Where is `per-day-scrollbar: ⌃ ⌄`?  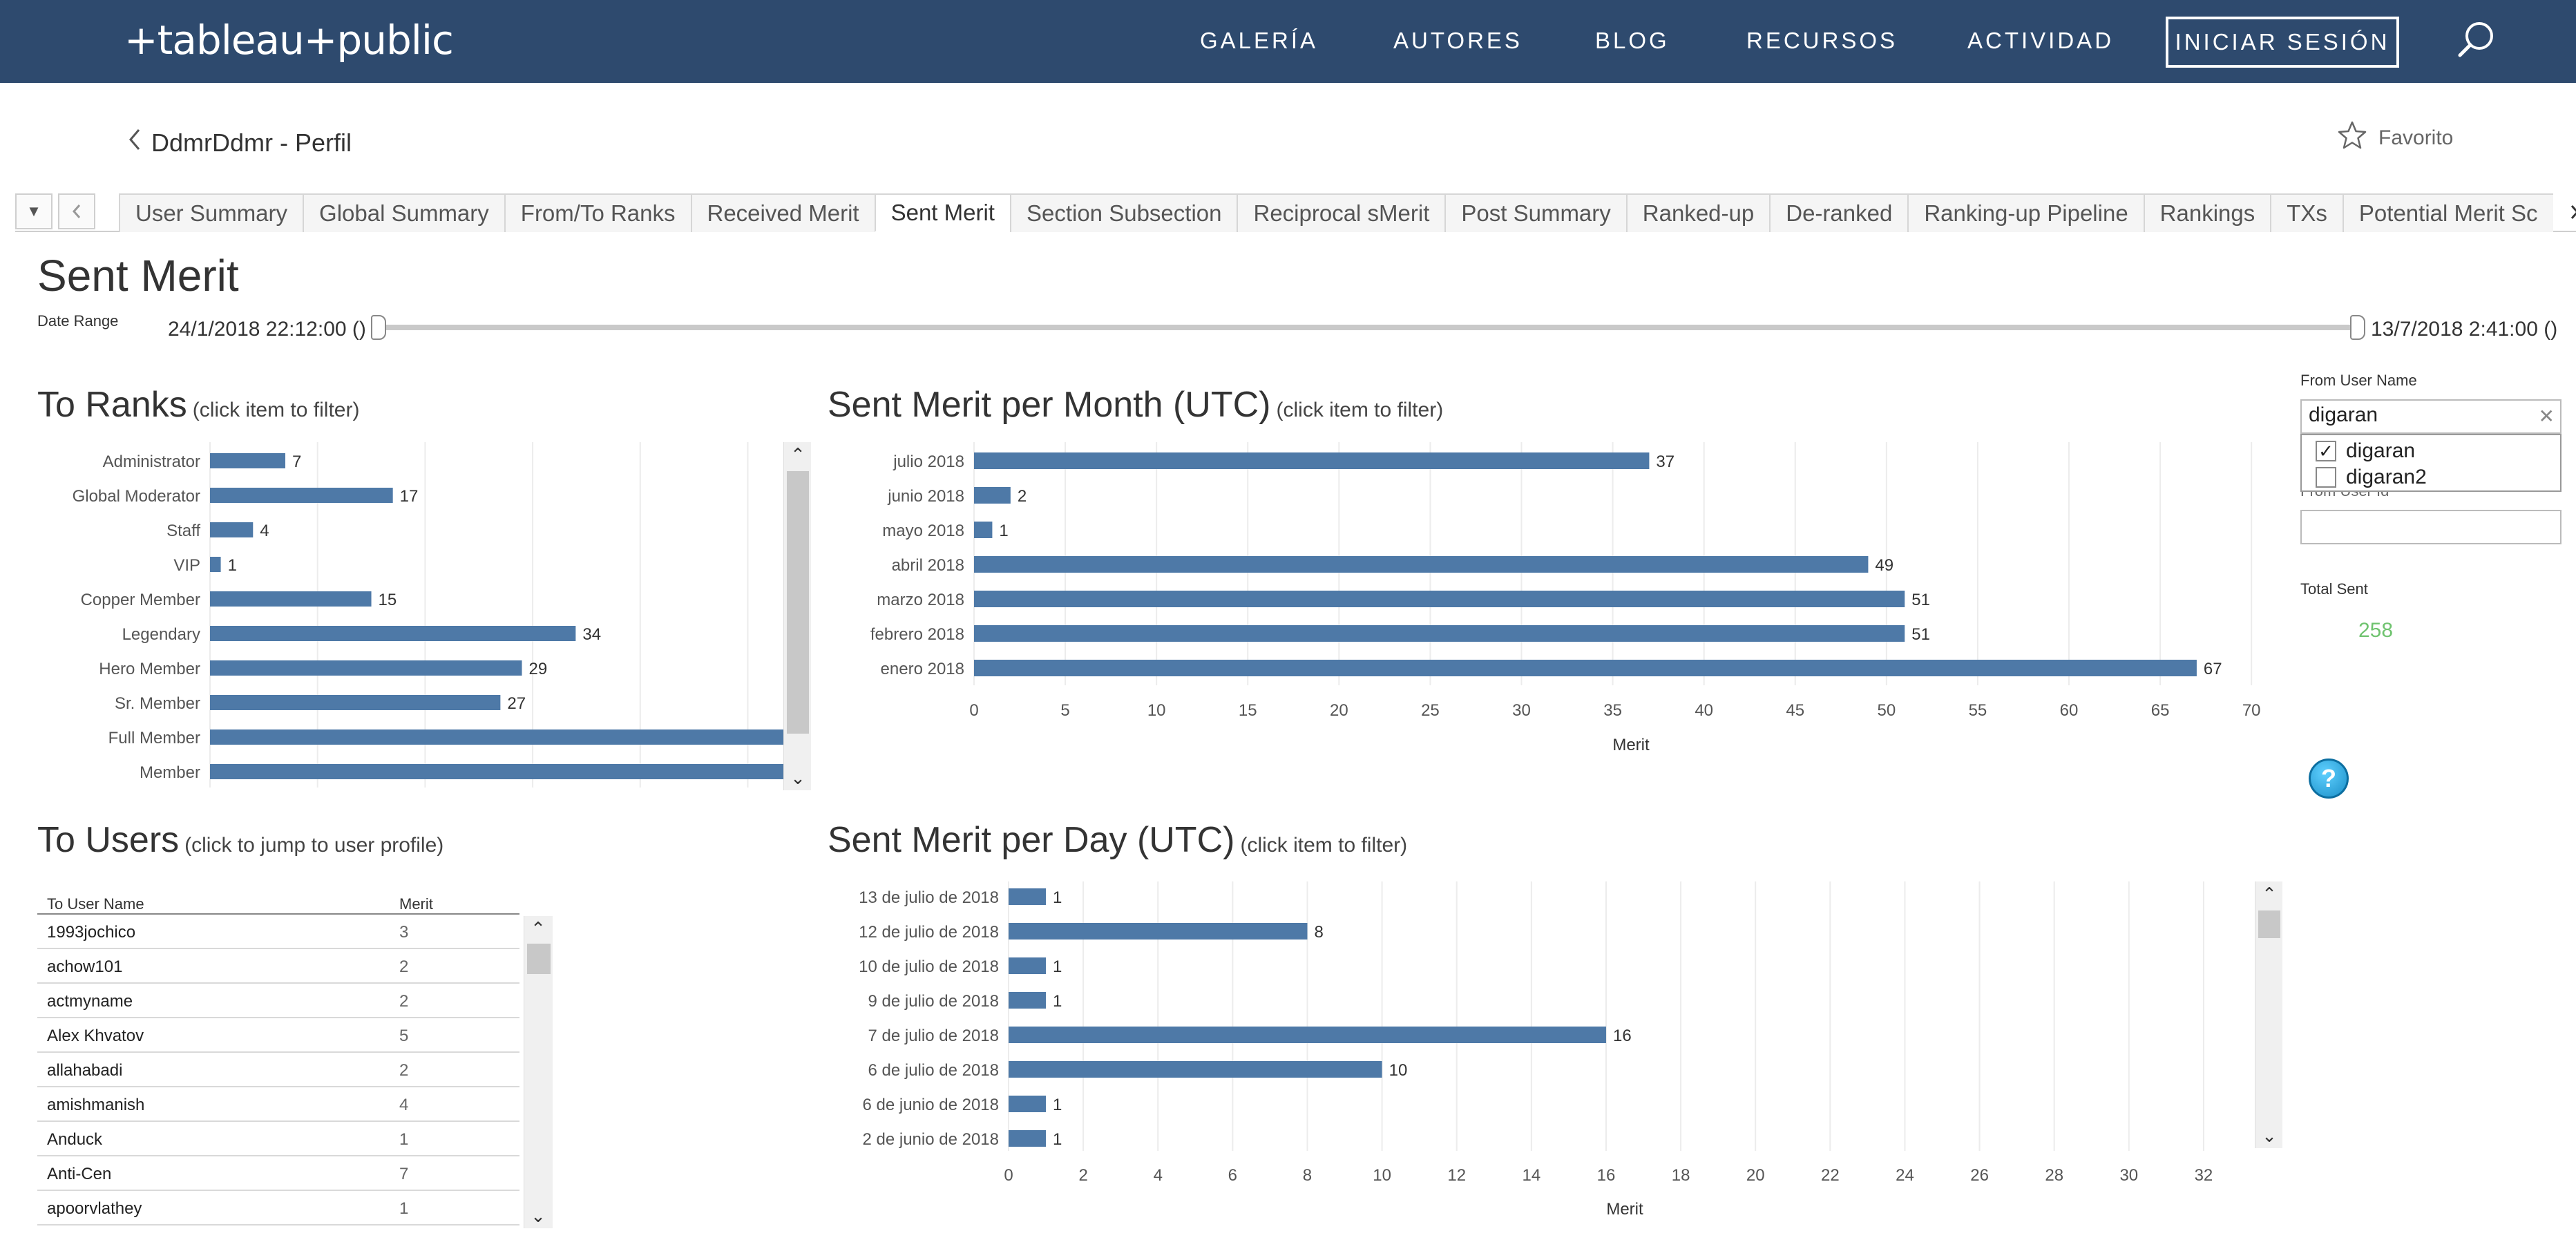 per-day-scrollbar: ⌃ ⌄ is located at coordinates (2268, 1014).